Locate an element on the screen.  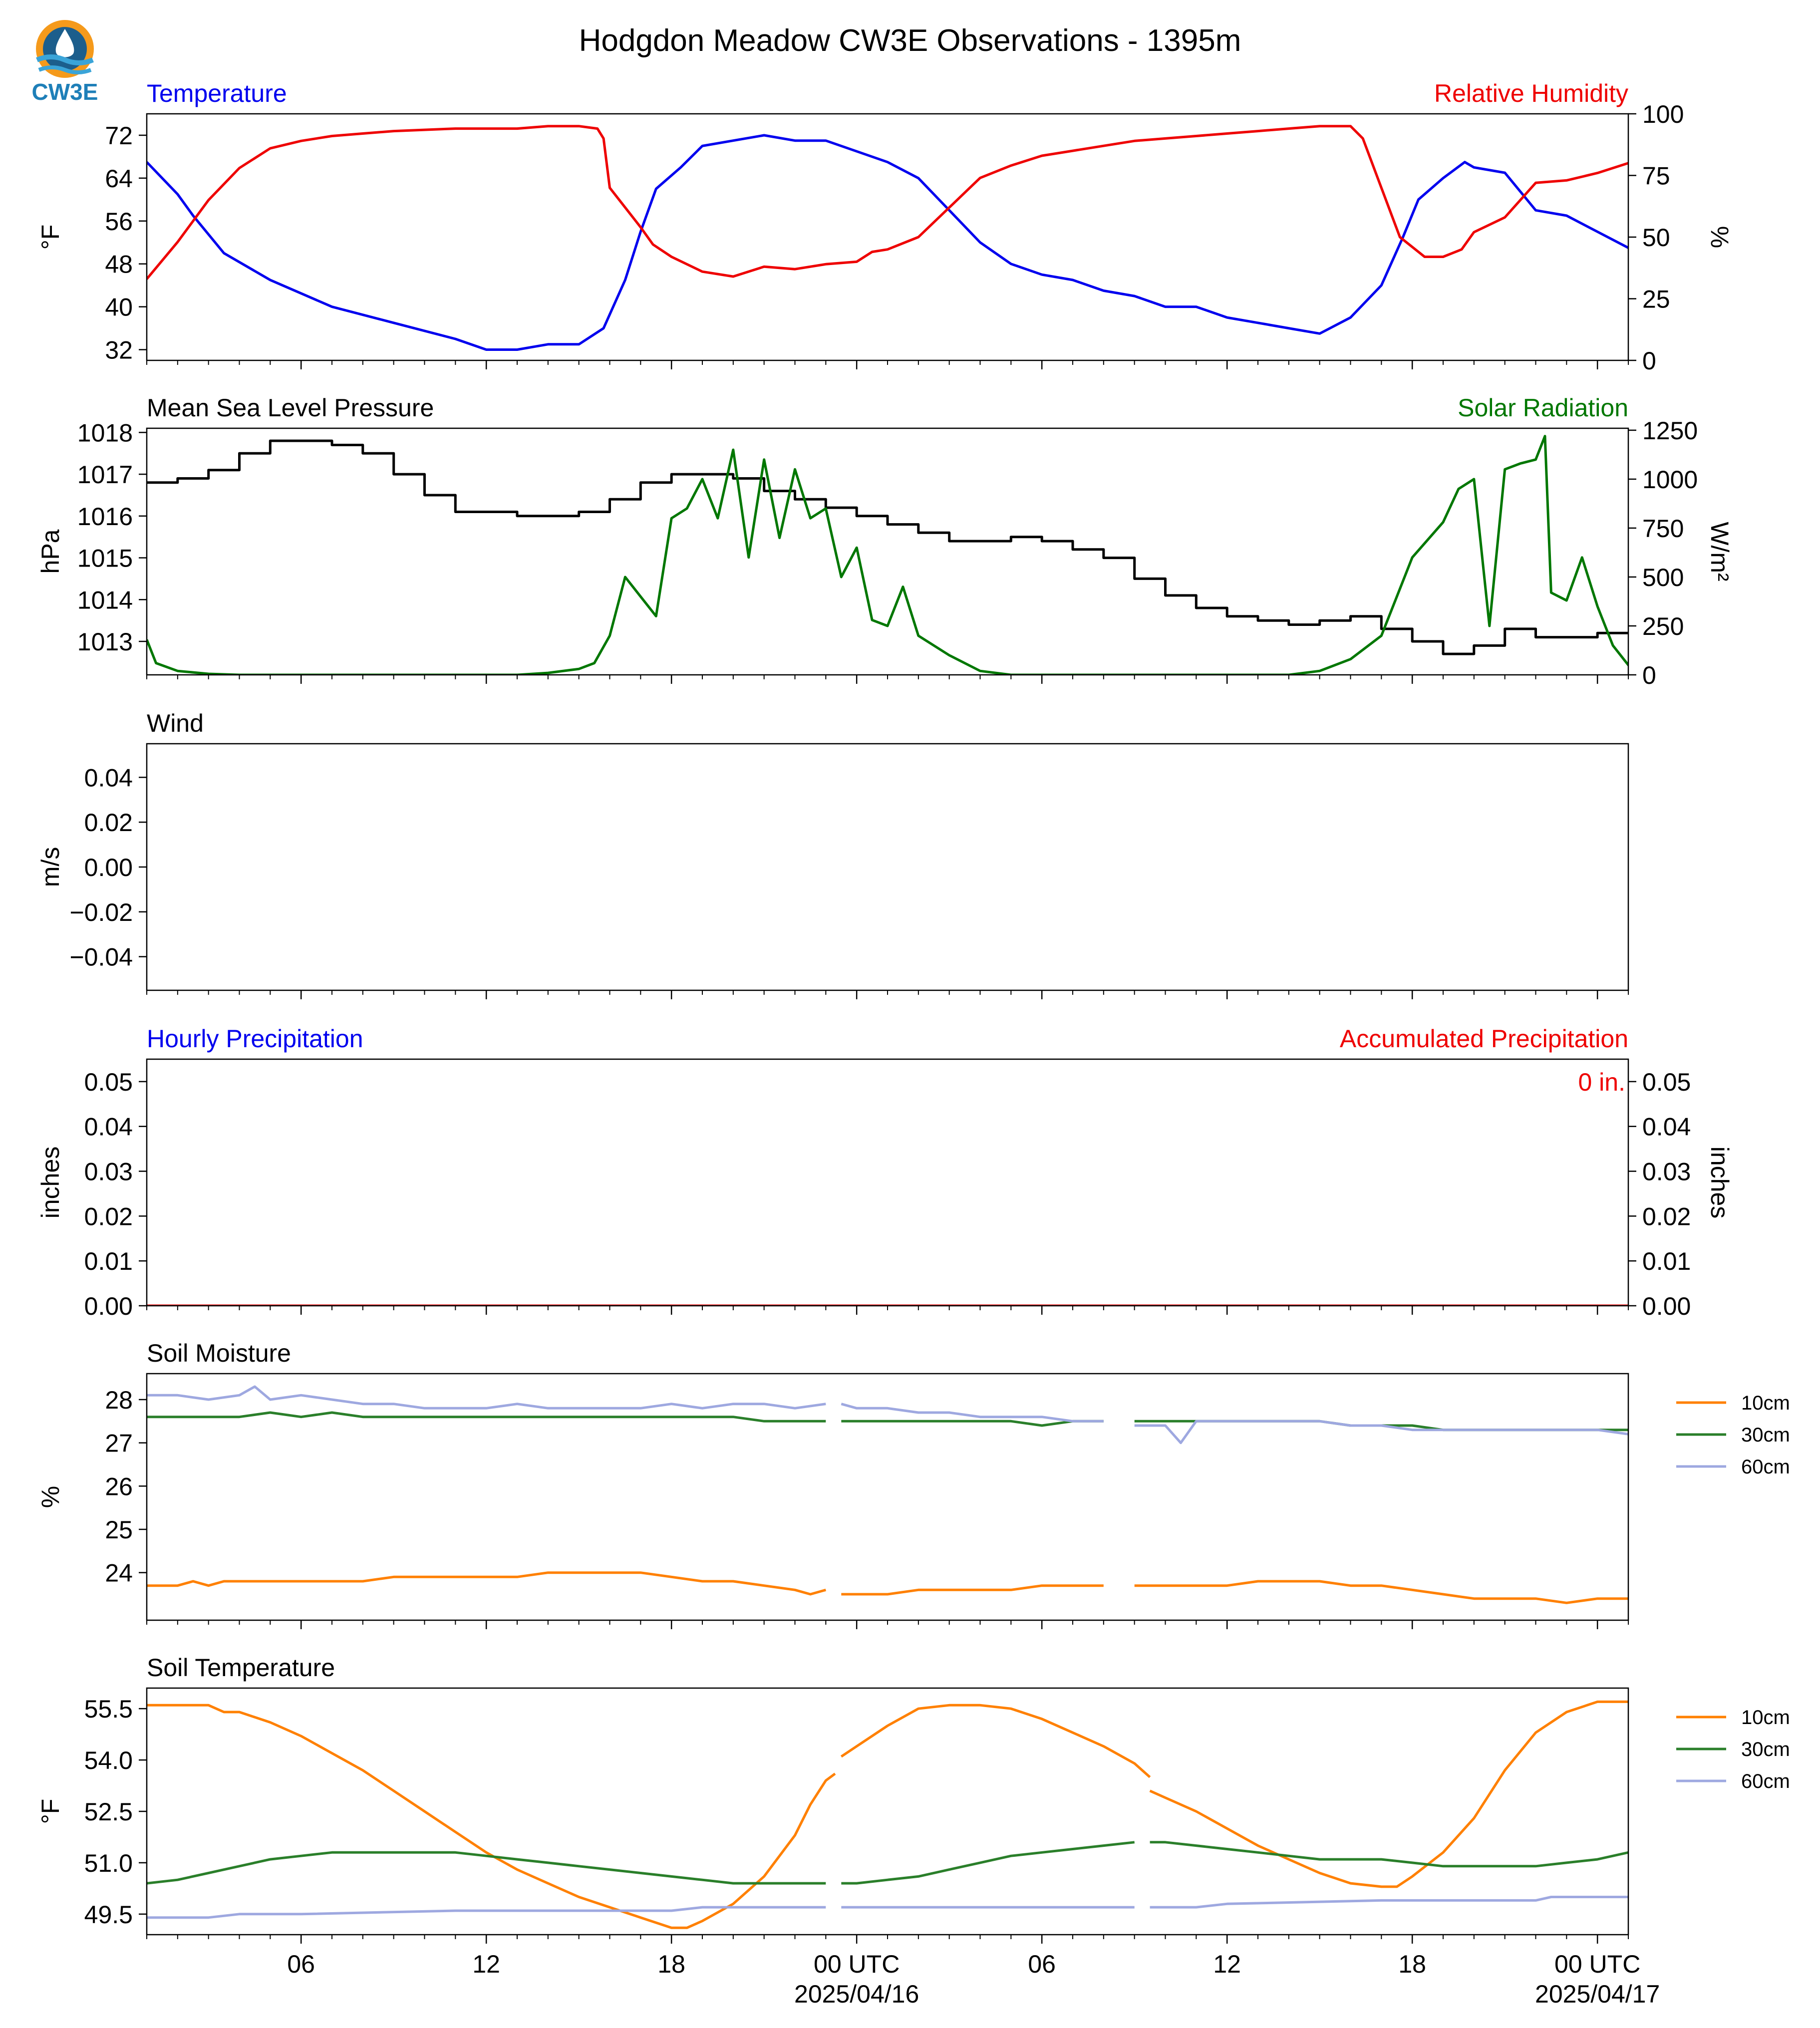
legend-label: 10cm is located at coordinates (1765, 1403).